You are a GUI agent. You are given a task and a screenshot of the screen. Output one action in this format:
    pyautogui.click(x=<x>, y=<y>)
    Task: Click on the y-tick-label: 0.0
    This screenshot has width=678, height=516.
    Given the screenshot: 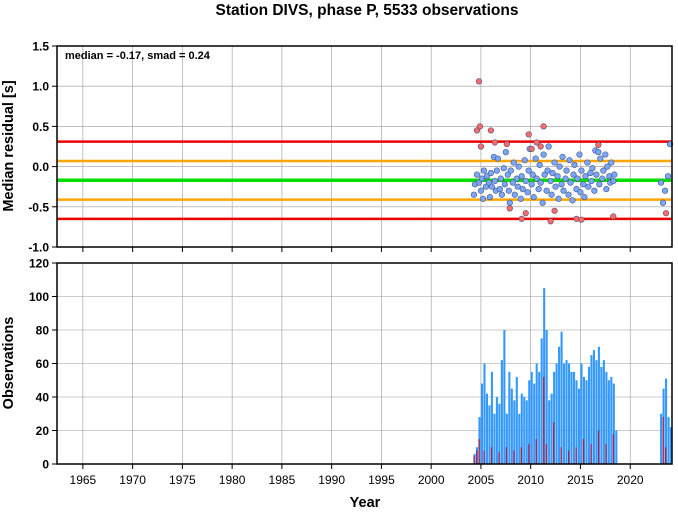 What is the action you would take?
    pyautogui.click(x=40, y=167)
    